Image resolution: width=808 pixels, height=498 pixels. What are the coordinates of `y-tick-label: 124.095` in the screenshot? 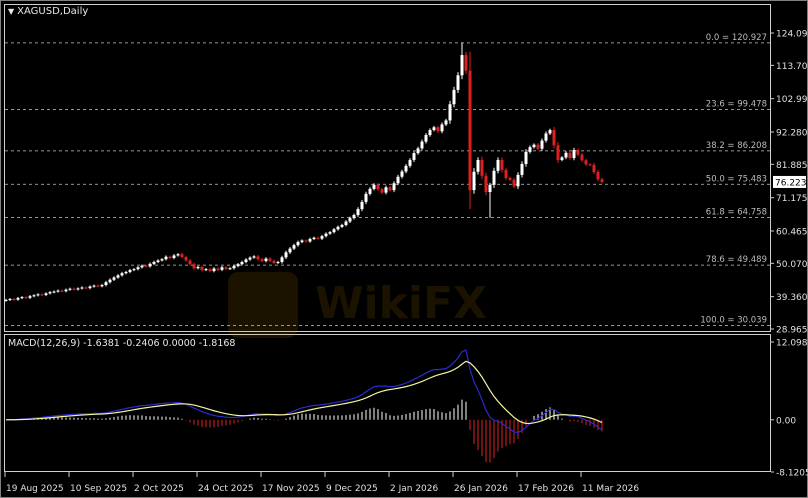 It's located at (792, 35).